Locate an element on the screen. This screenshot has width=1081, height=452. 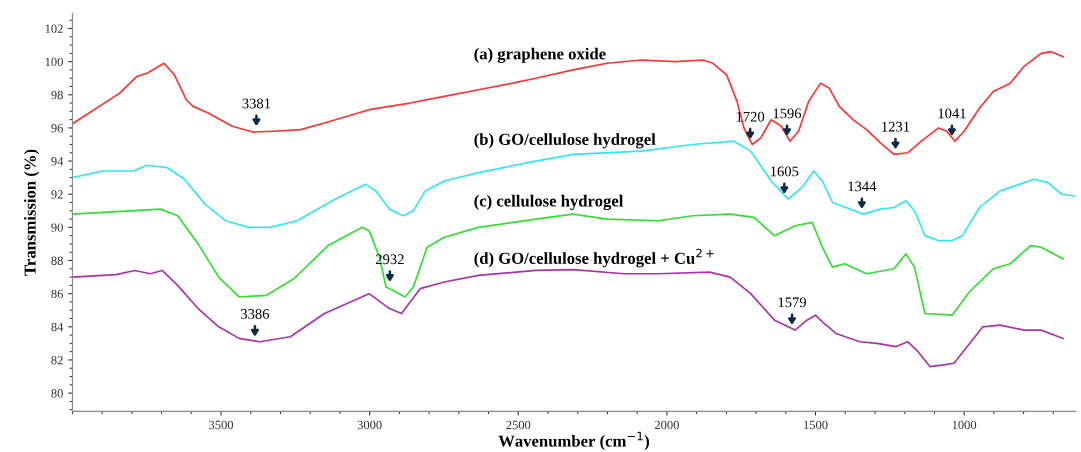
series-label: (b) GO/cellulose hydrogel is located at coordinates (565, 141).